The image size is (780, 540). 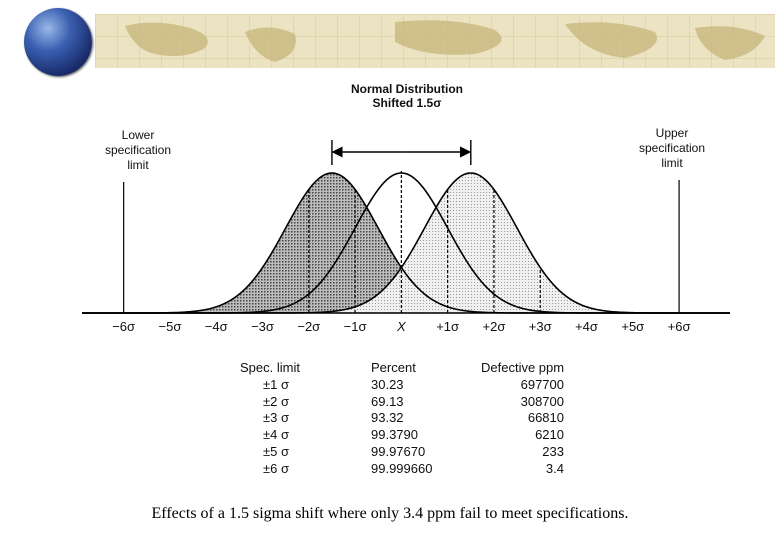 What do you see at coordinates (447, 326) in the screenshot?
I see `x-tick-label: +1σ` at bounding box center [447, 326].